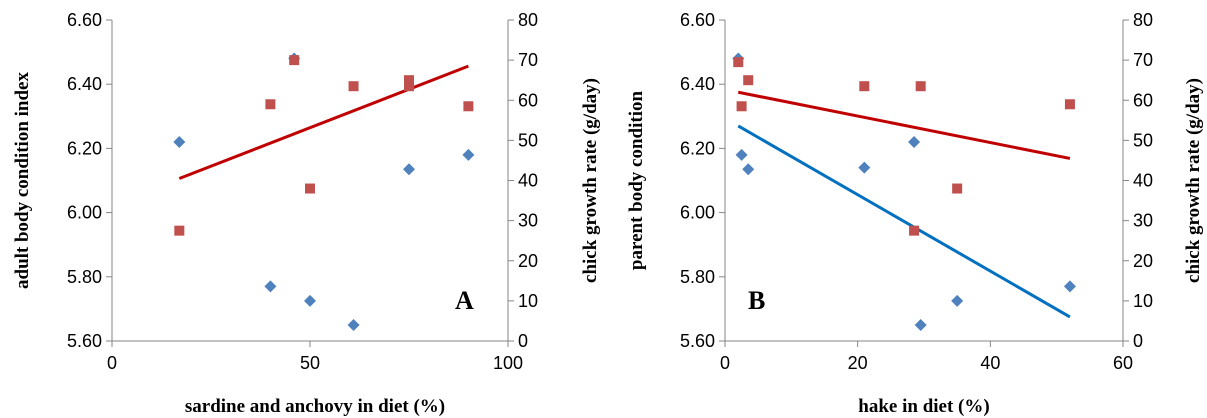 Image resolution: width=1207 pixels, height=418 pixels. Describe the element at coordinates (858, 363) in the screenshot. I see `chart-b-x-tick-label: 20` at that location.